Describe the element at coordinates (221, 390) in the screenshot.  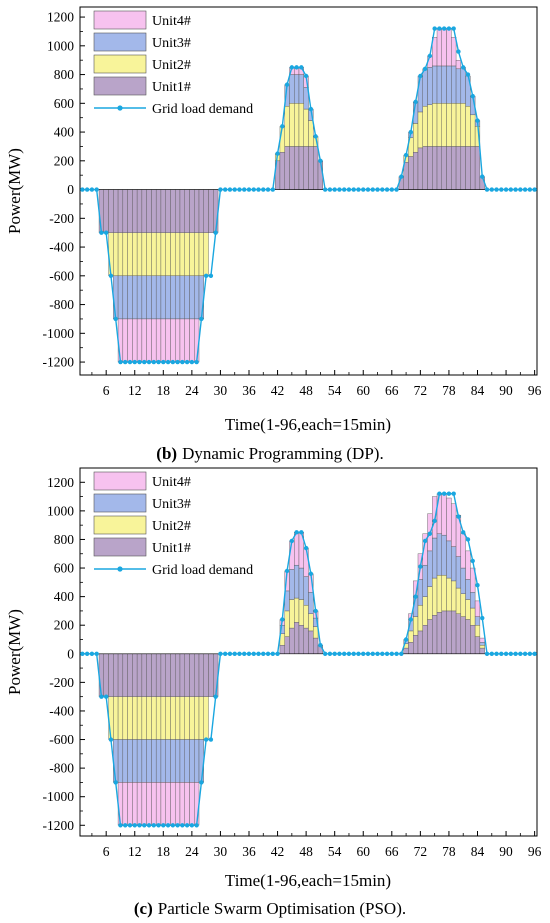
I see `x-tick-label: 30` at that location.